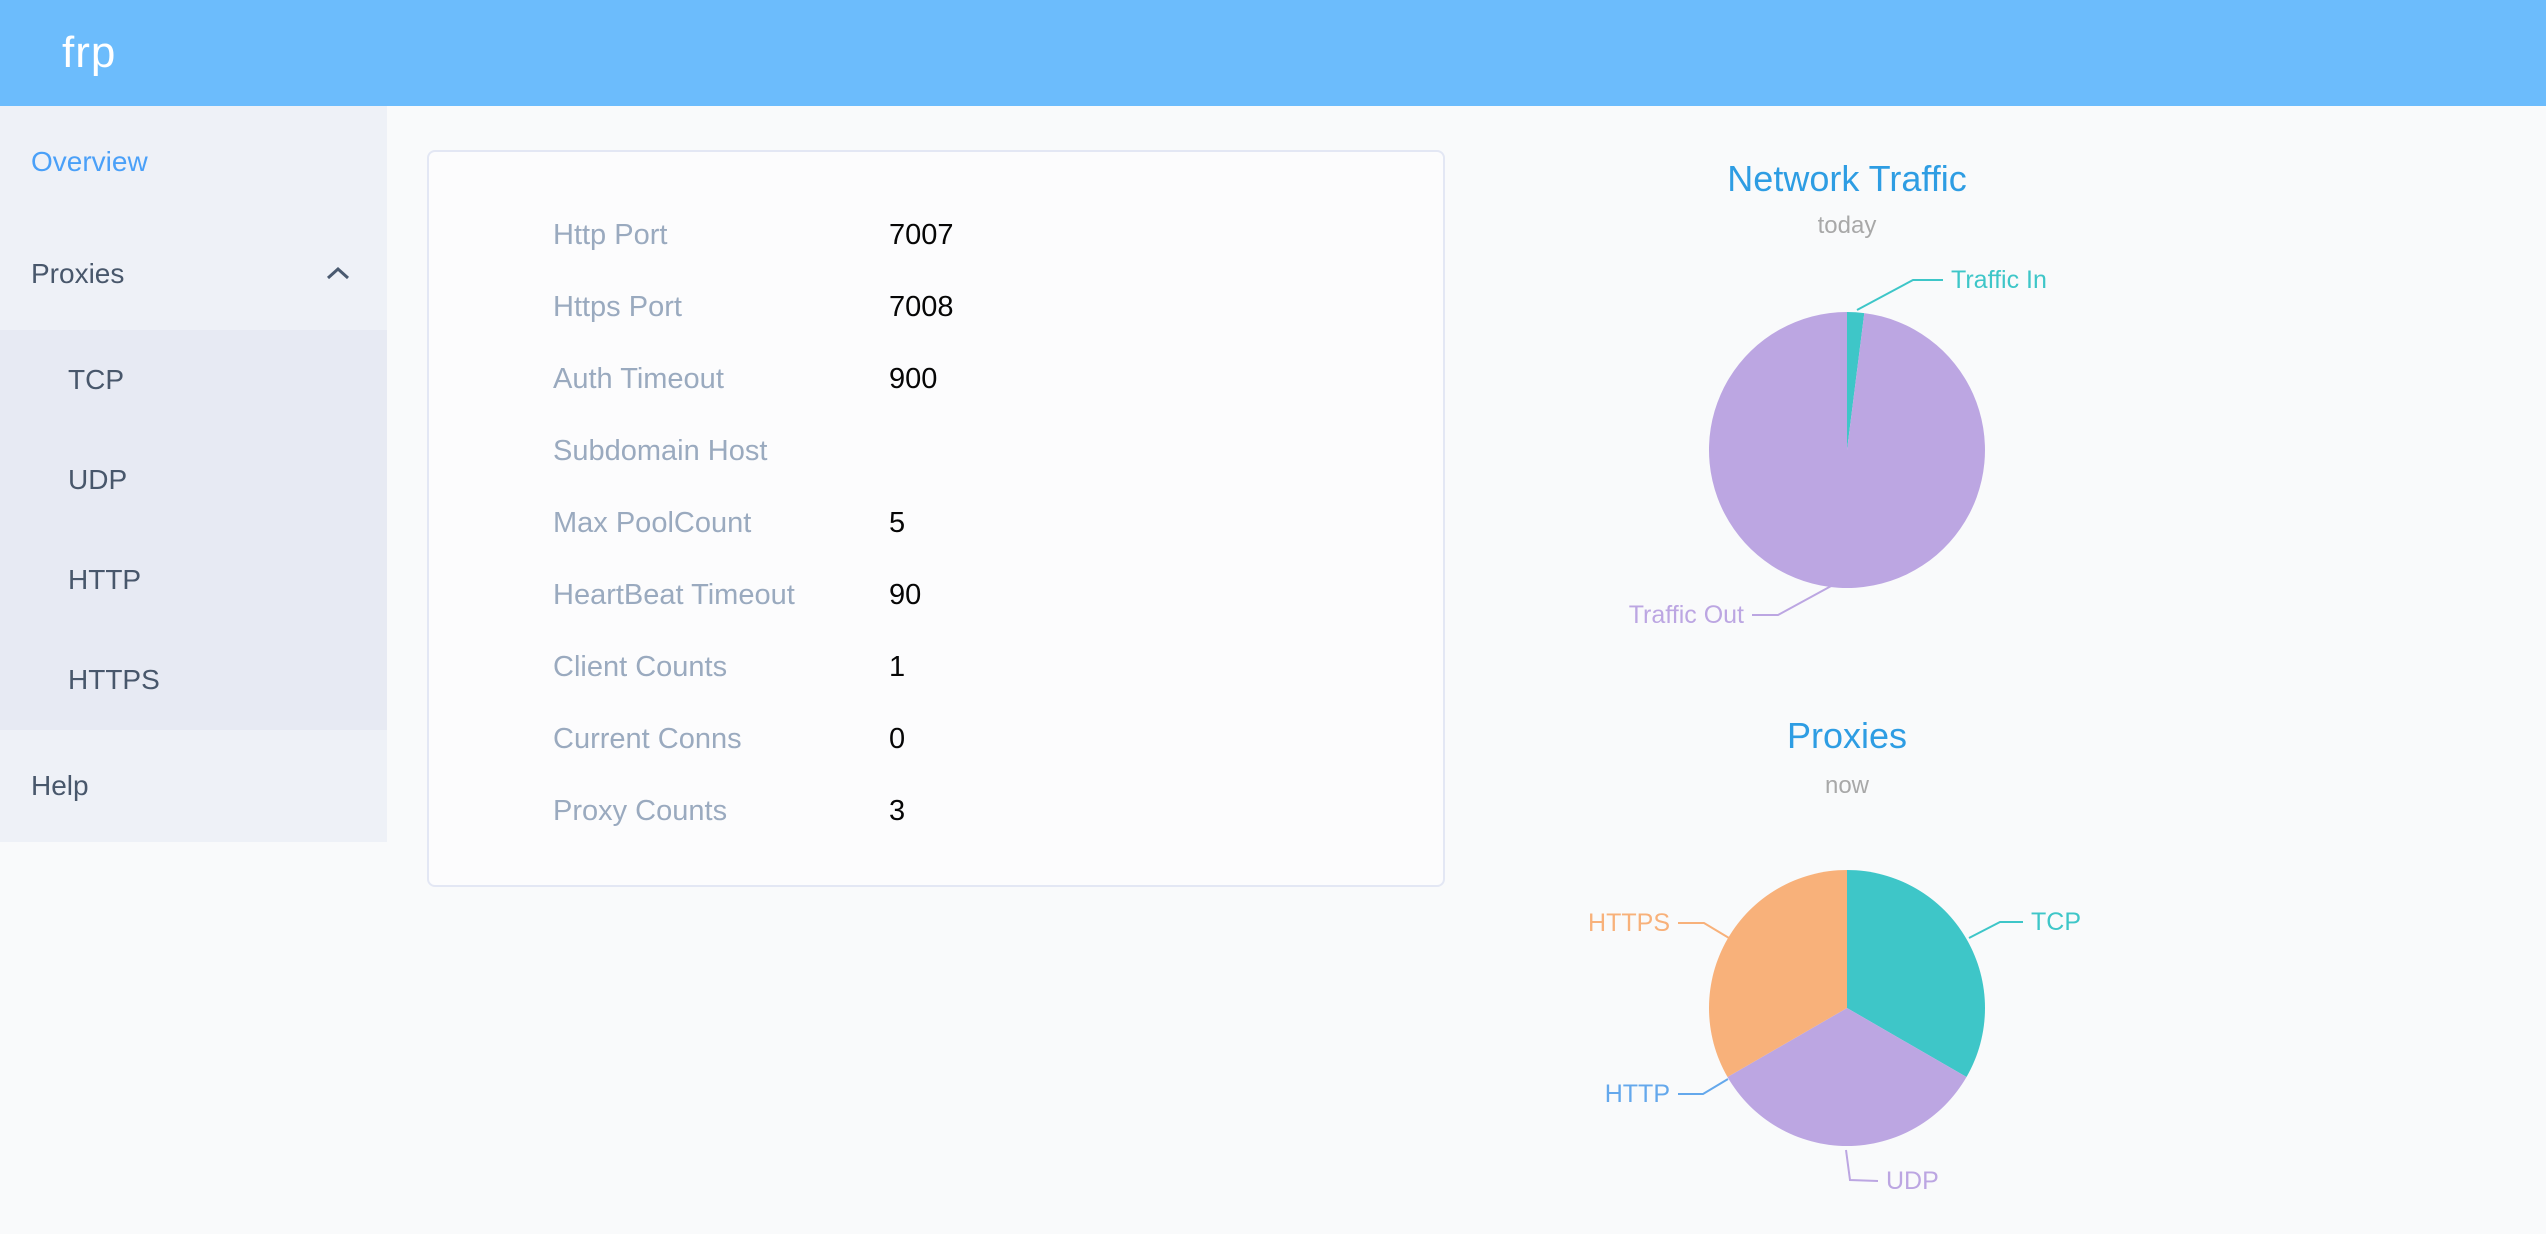 The height and width of the screenshot is (1234, 2546). What do you see at coordinates (652, 522) in the screenshot?
I see `info-label: Max PoolCount` at bounding box center [652, 522].